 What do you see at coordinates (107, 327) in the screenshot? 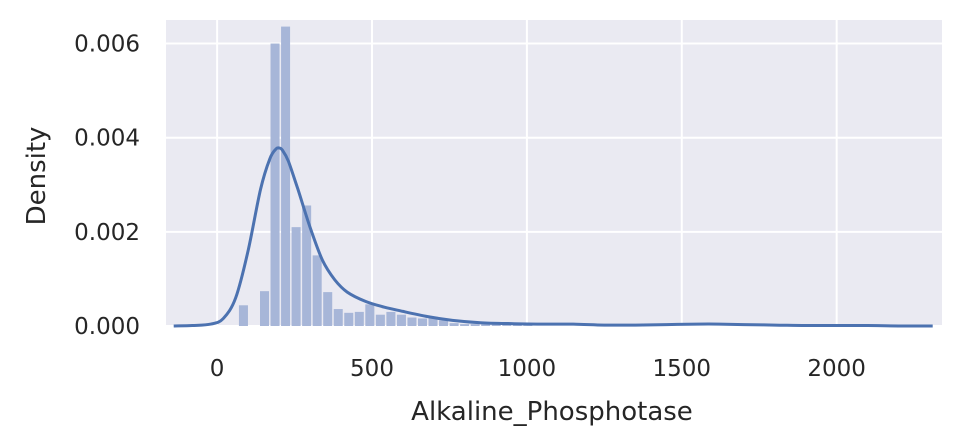
I see `y-tick-label: 0.000` at bounding box center [107, 327].